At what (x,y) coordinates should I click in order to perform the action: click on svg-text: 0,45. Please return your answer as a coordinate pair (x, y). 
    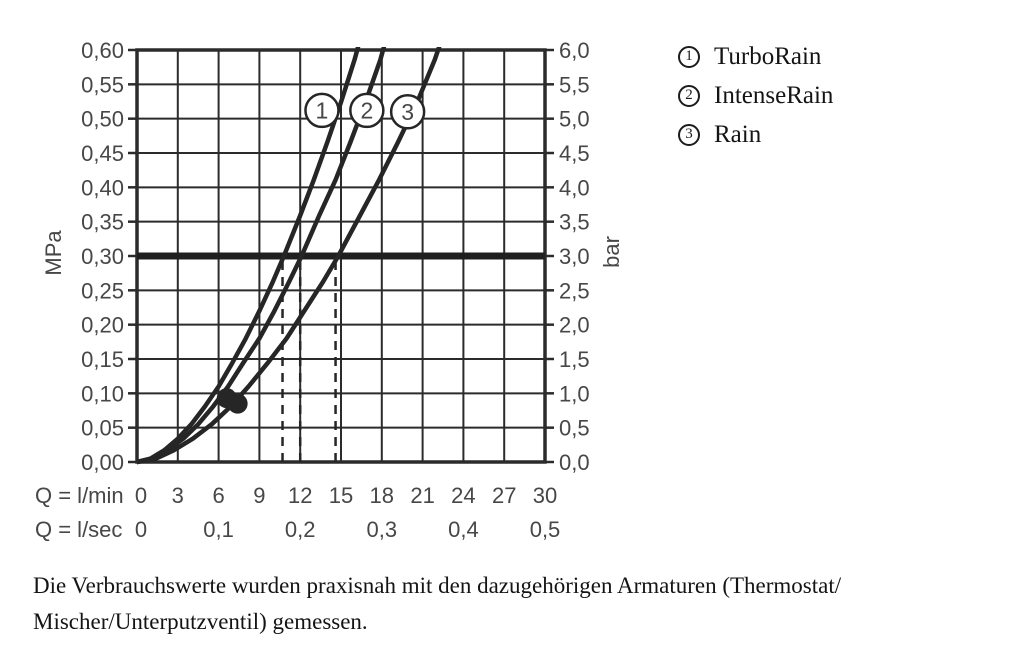
    Looking at the image, I should click on (102, 153).